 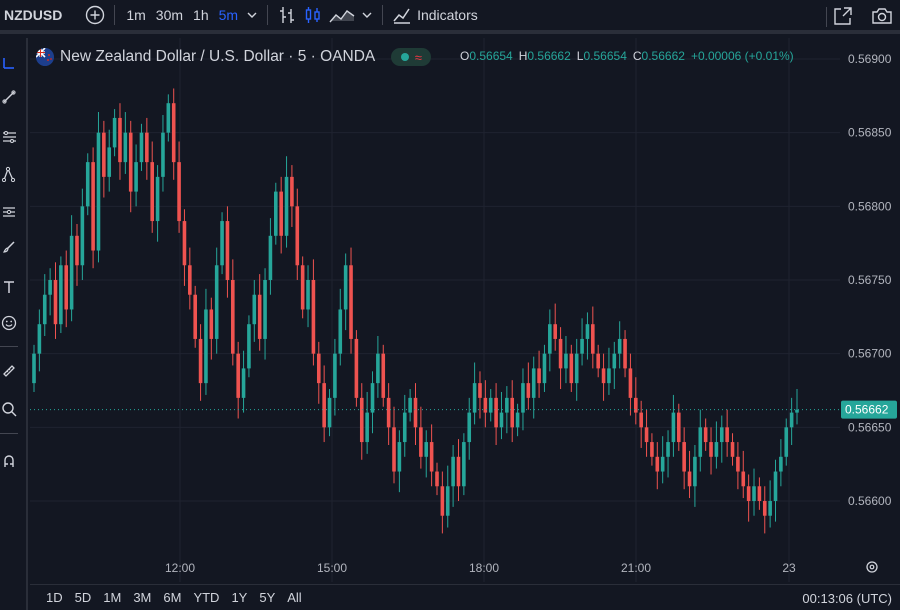 I want to click on utc-clock: 00:13:06 (UTC), so click(x=847, y=598).